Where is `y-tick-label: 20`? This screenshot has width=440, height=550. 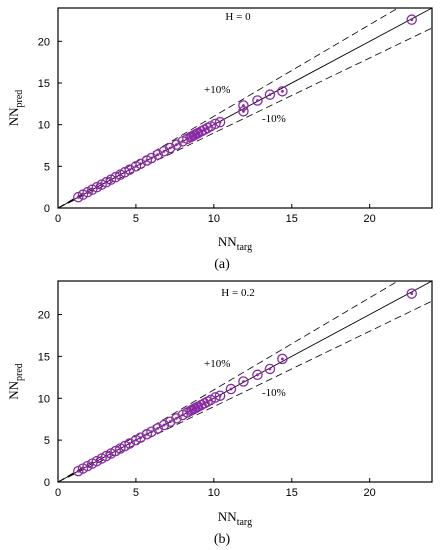 y-tick-label: 20 is located at coordinates (44, 316).